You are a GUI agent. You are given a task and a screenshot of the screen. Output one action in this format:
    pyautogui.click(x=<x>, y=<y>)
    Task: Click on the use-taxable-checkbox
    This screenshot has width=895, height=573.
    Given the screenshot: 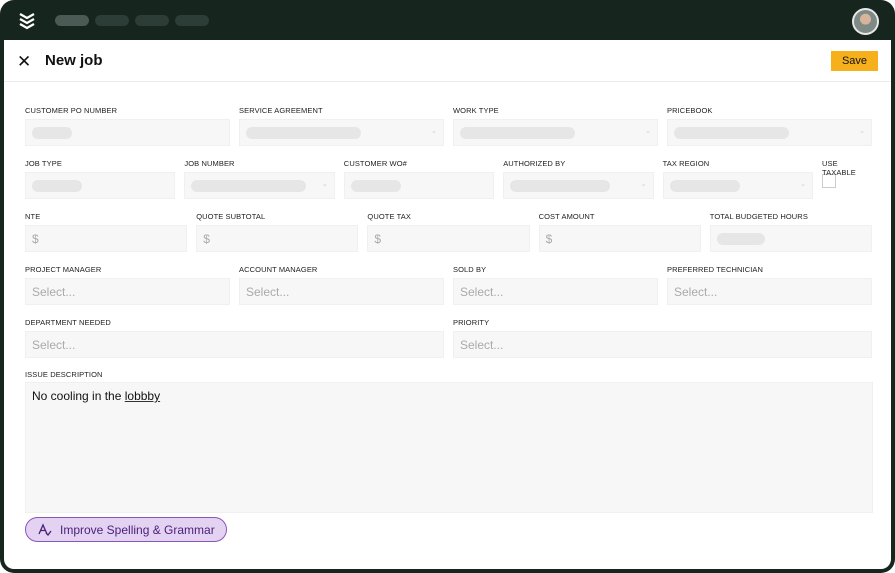 What is the action you would take?
    pyautogui.click(x=828, y=181)
    